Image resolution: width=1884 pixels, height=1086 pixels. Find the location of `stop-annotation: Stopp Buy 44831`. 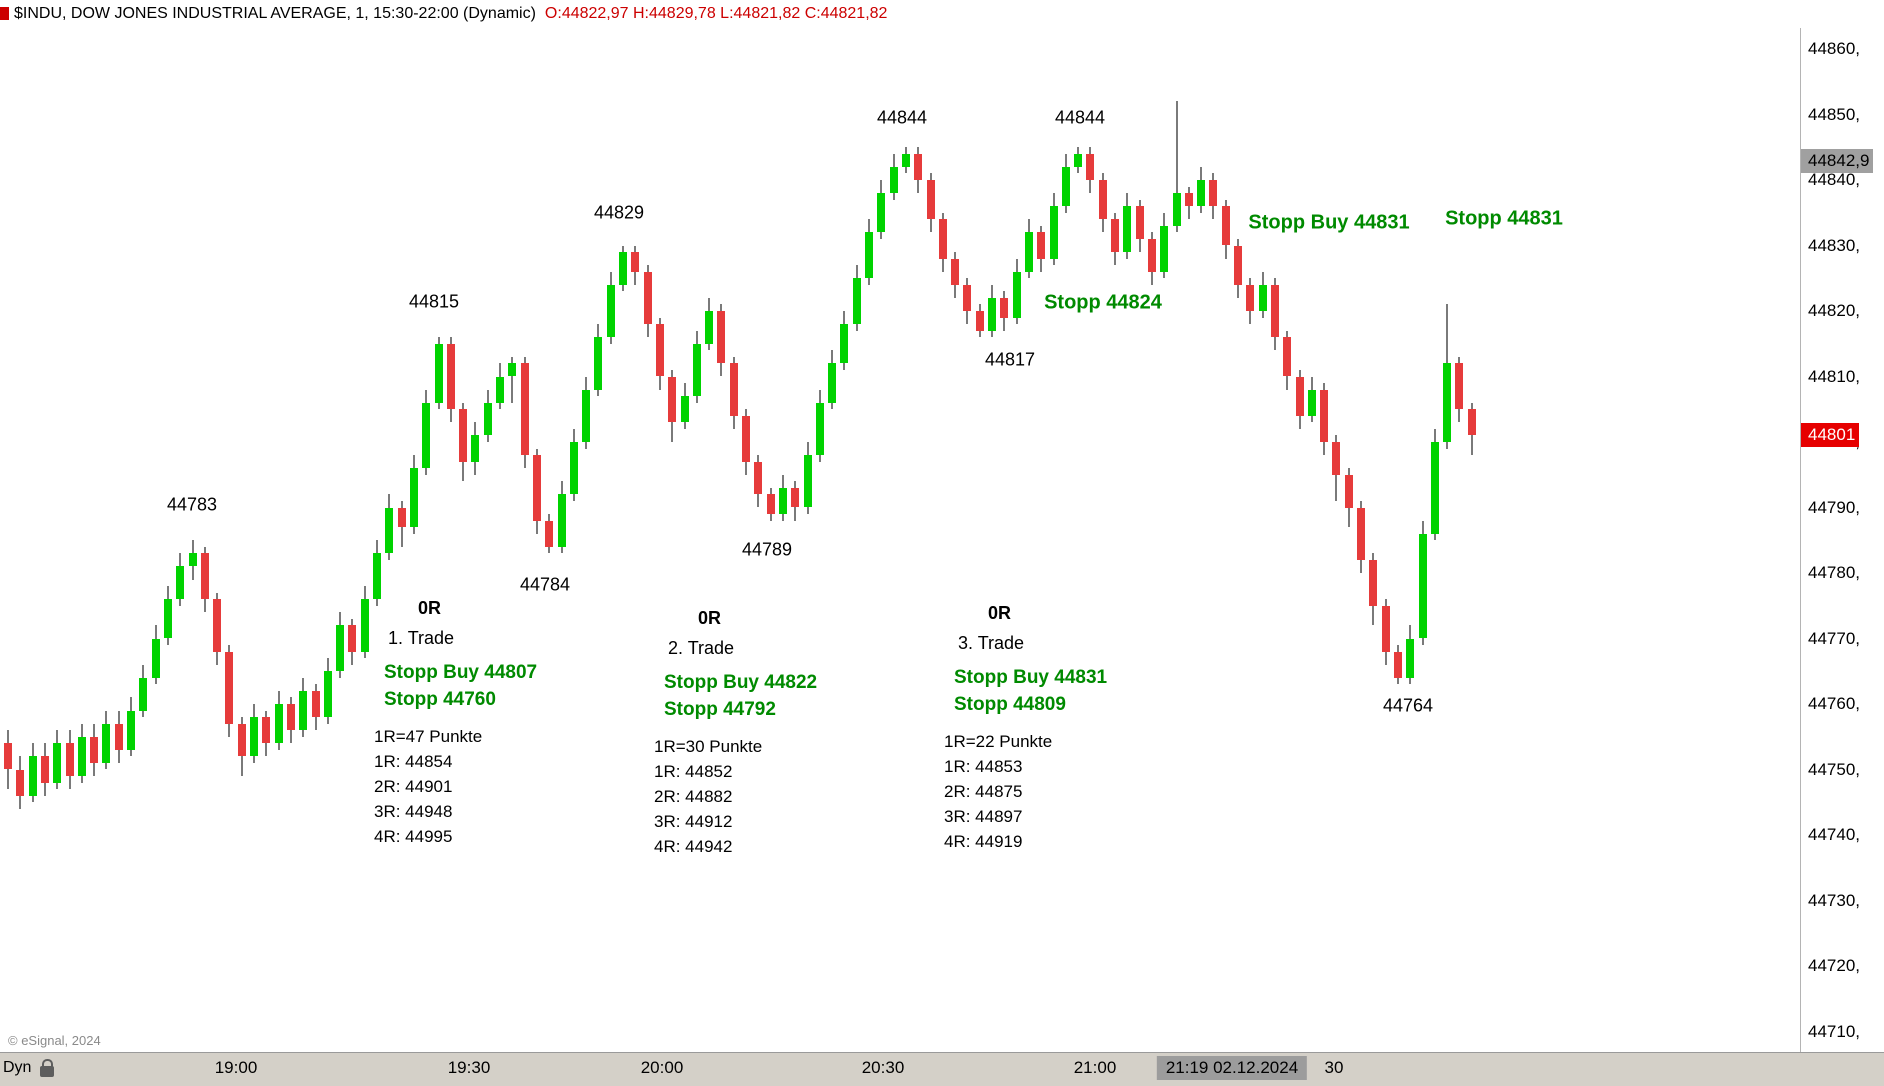

stop-annotation: Stopp Buy 44831 is located at coordinates (1329, 222).